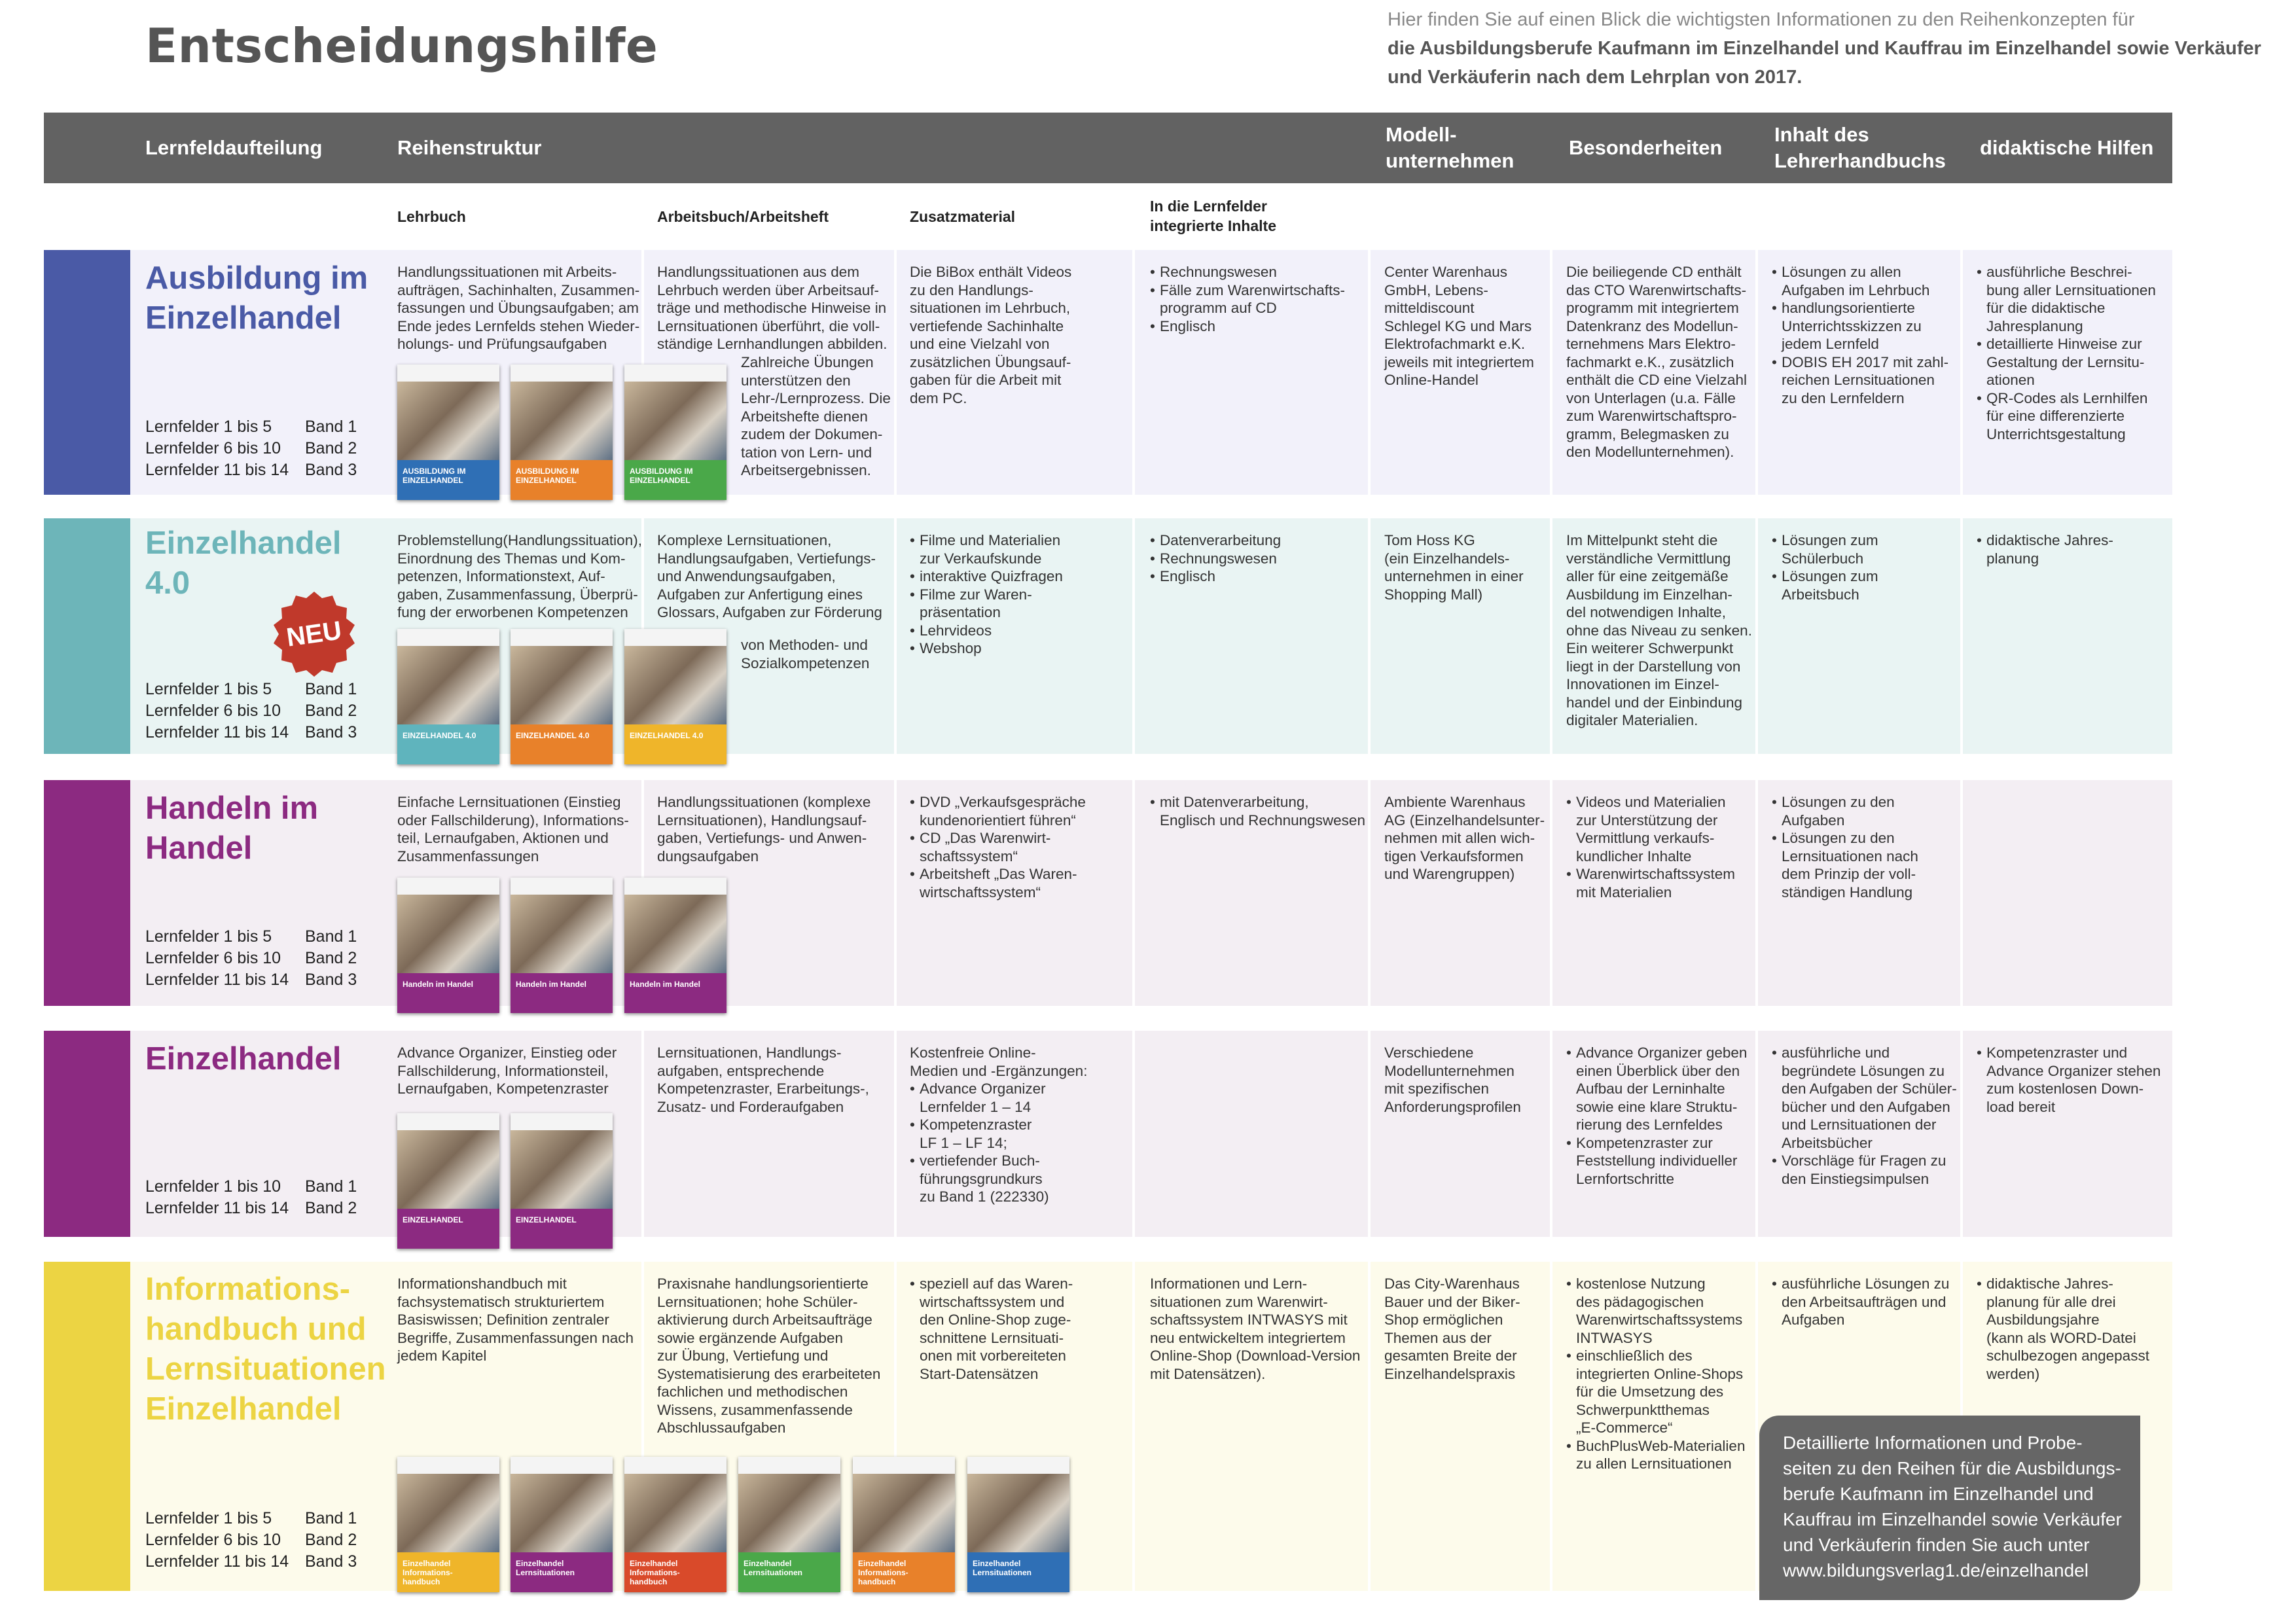 This screenshot has height=1623, width=2296. What do you see at coordinates (883, 1573) in the screenshot?
I see `cover-title: Einzelhandel Informations- handbuch` at bounding box center [883, 1573].